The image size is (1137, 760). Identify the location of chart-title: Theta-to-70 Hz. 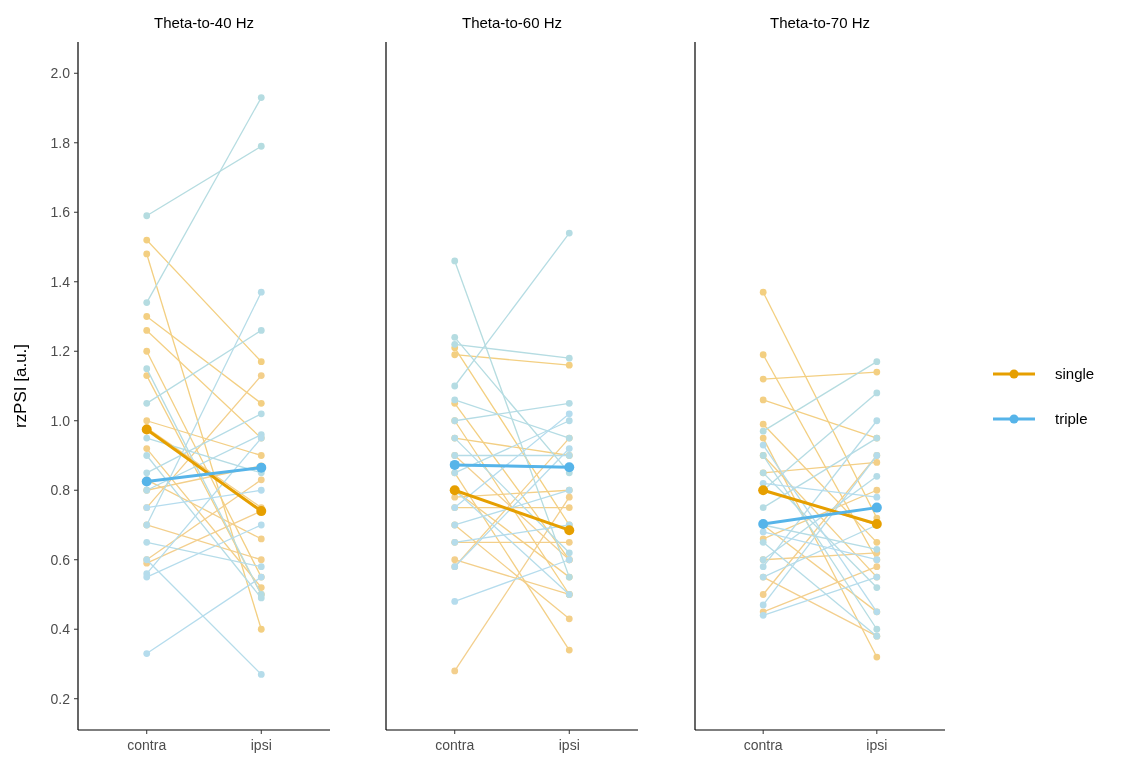
(820, 22).